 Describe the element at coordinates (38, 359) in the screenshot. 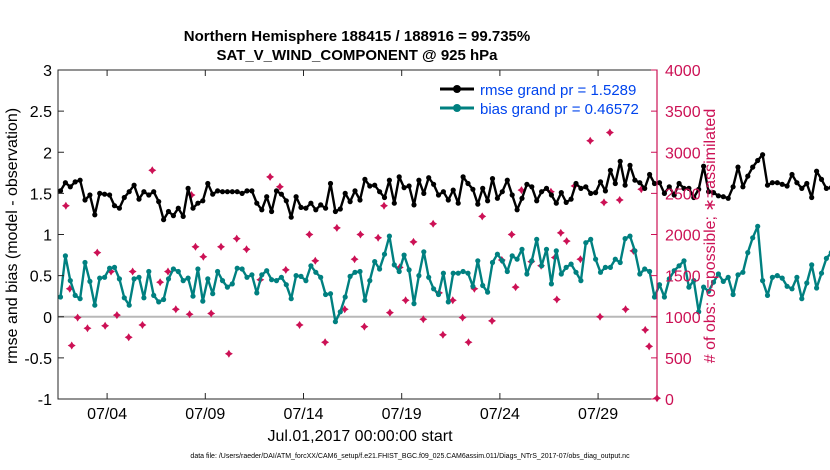

I see `y-left-tick-label: -0.5` at that location.